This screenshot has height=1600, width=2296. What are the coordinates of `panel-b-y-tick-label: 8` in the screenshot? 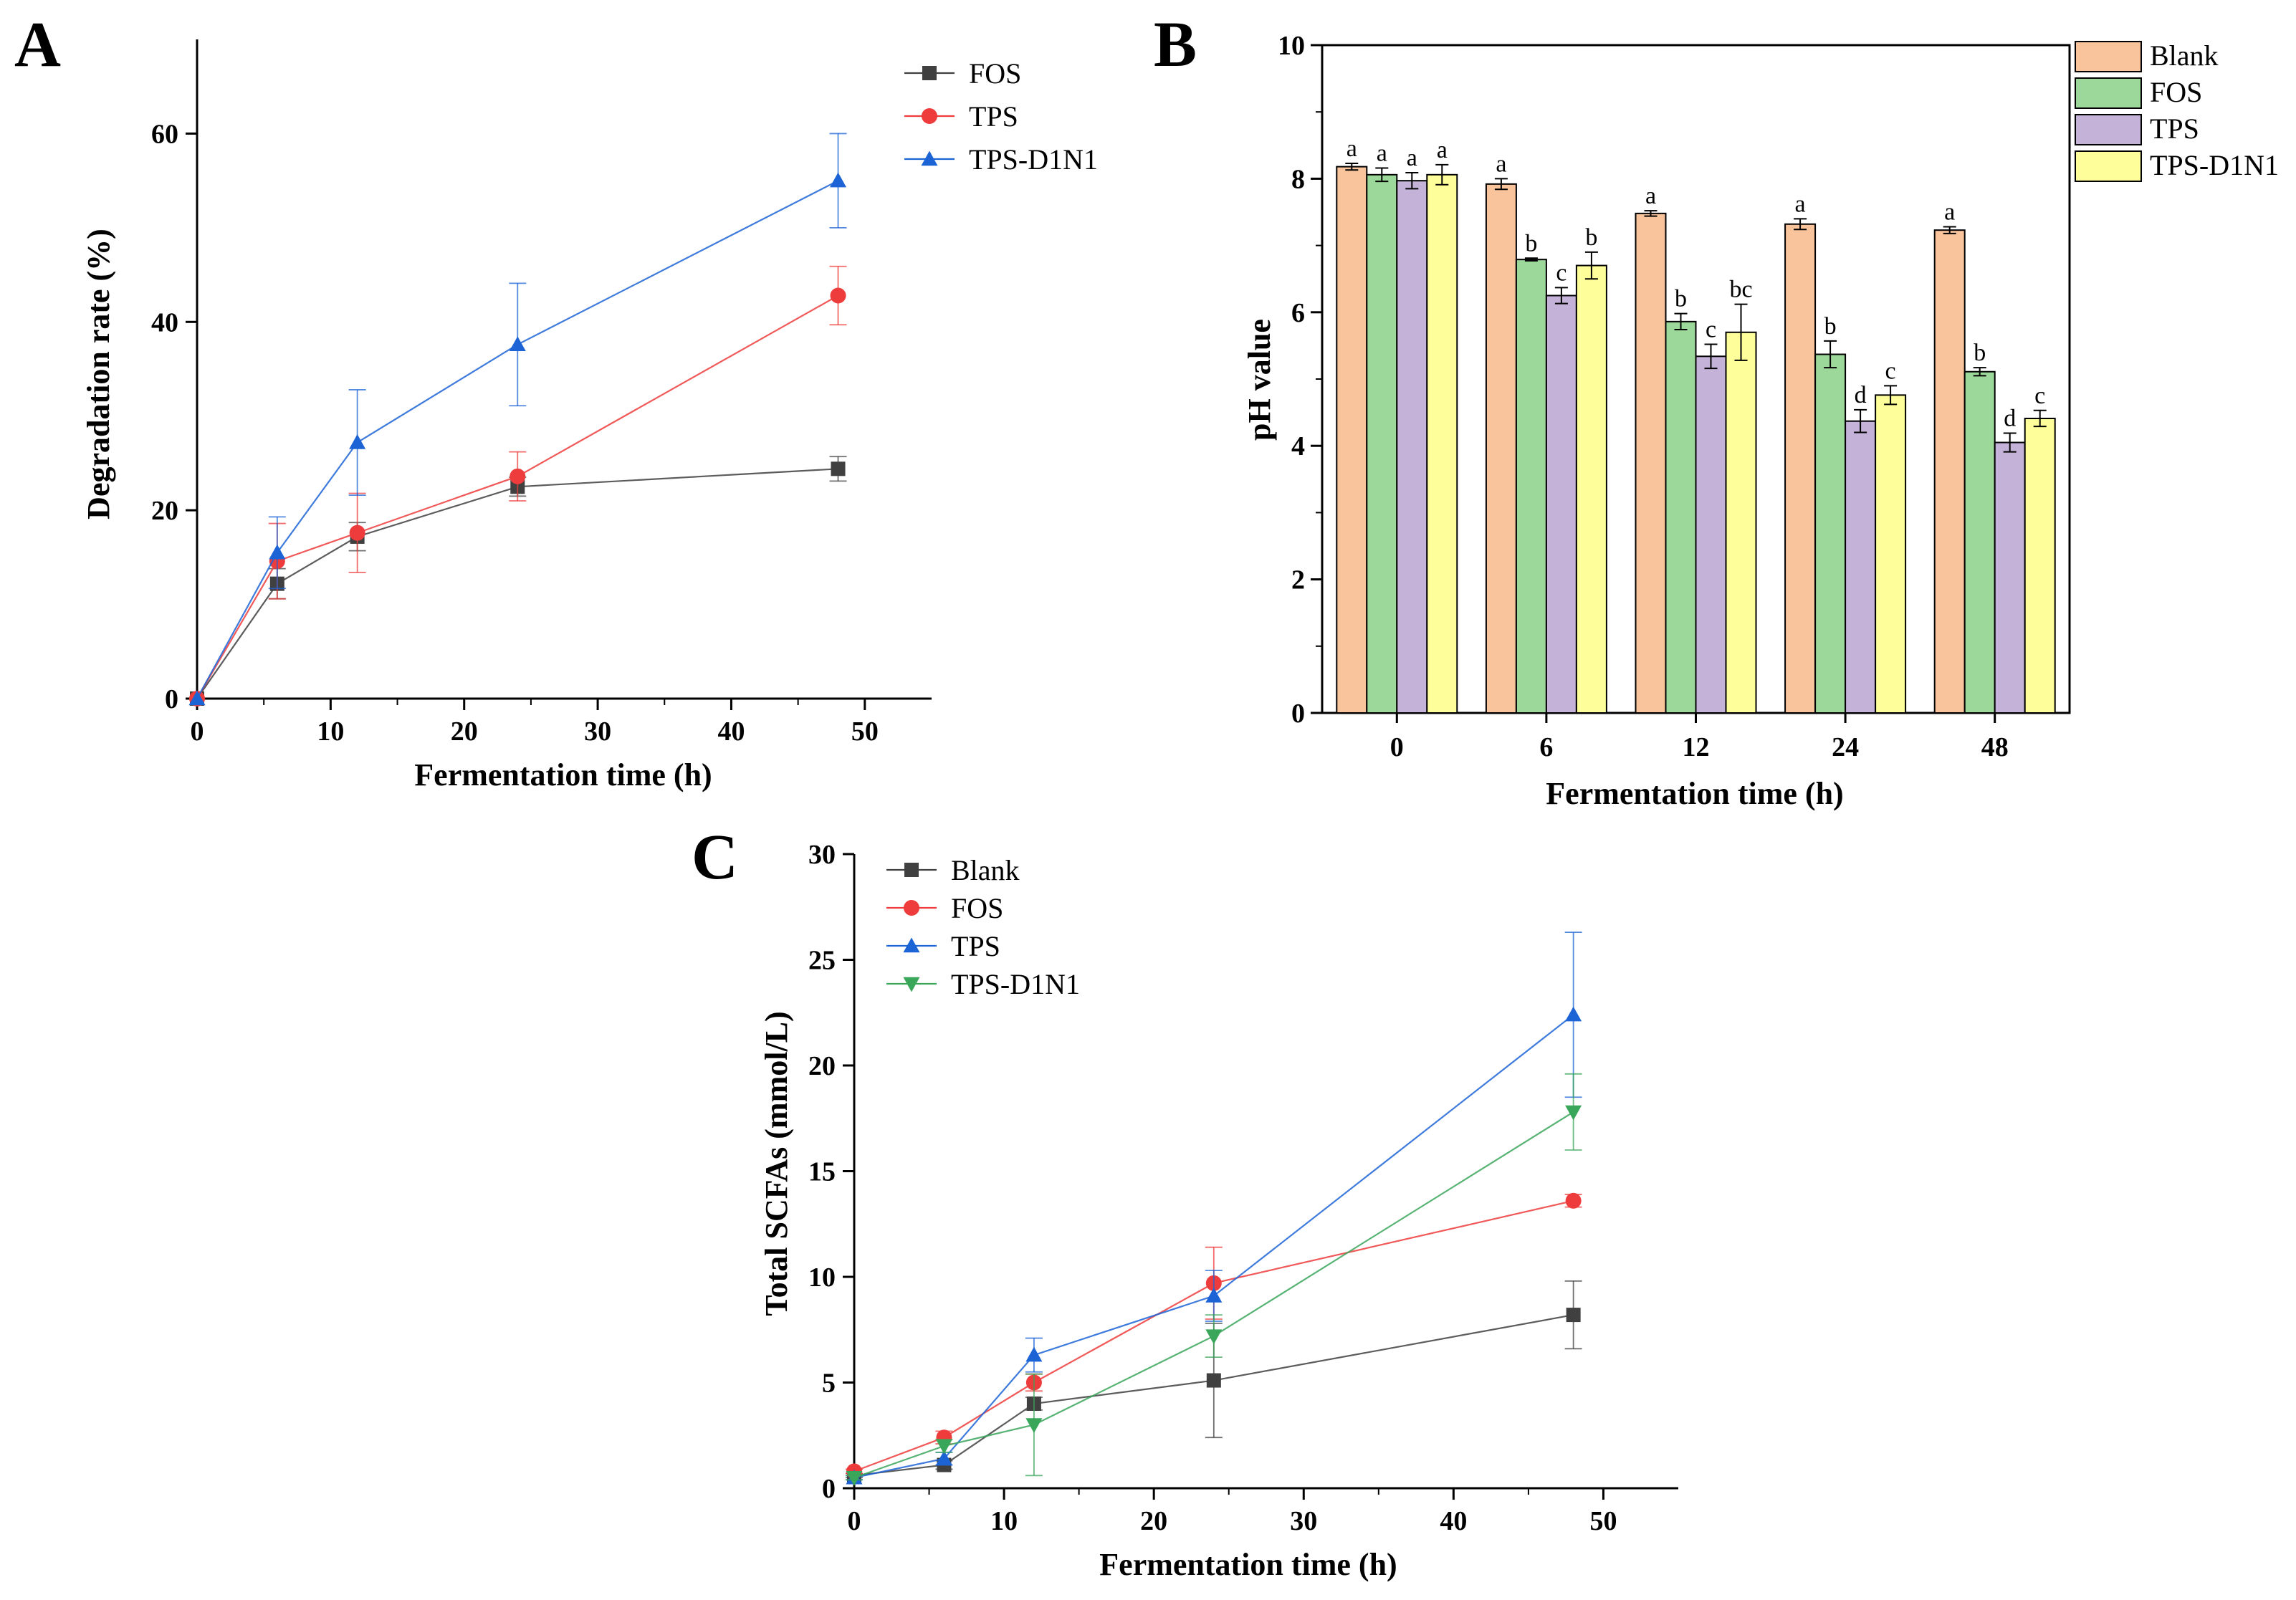 It's located at (1298, 179).